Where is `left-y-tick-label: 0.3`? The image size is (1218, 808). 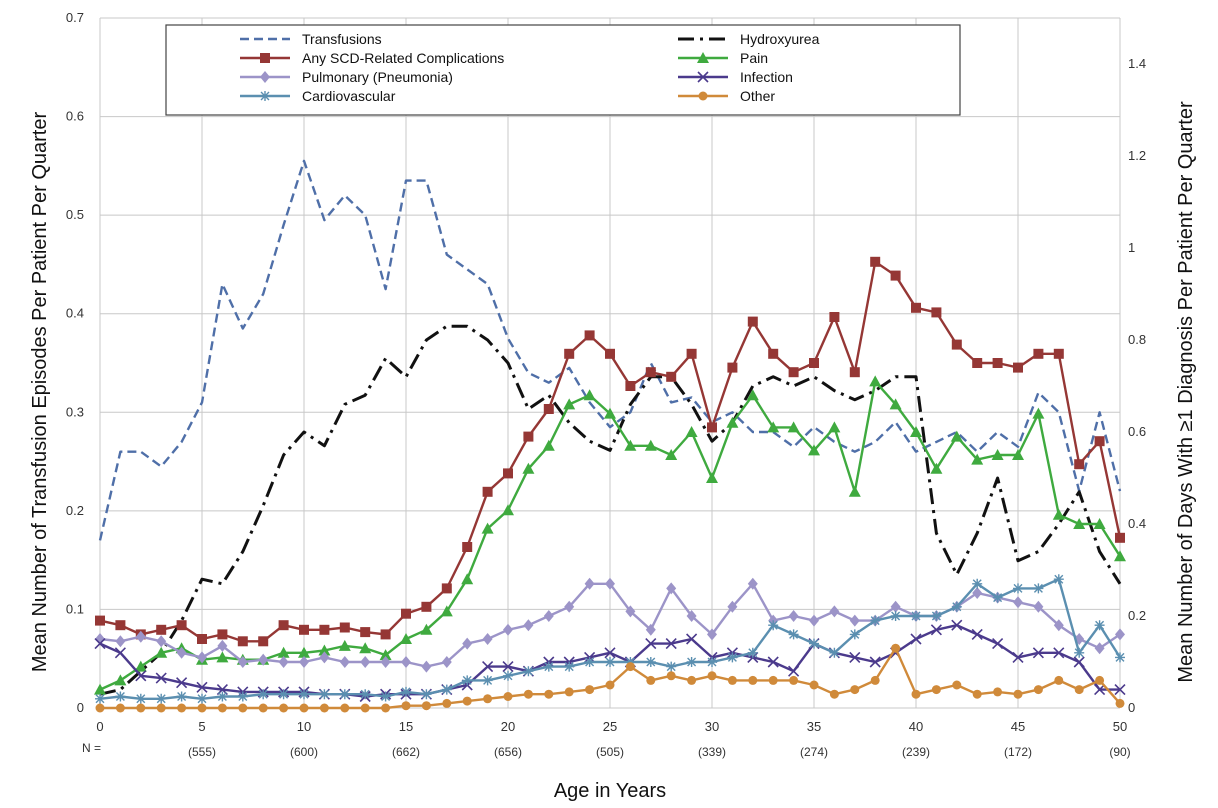 left-y-tick-label: 0.3 is located at coordinates (75, 411).